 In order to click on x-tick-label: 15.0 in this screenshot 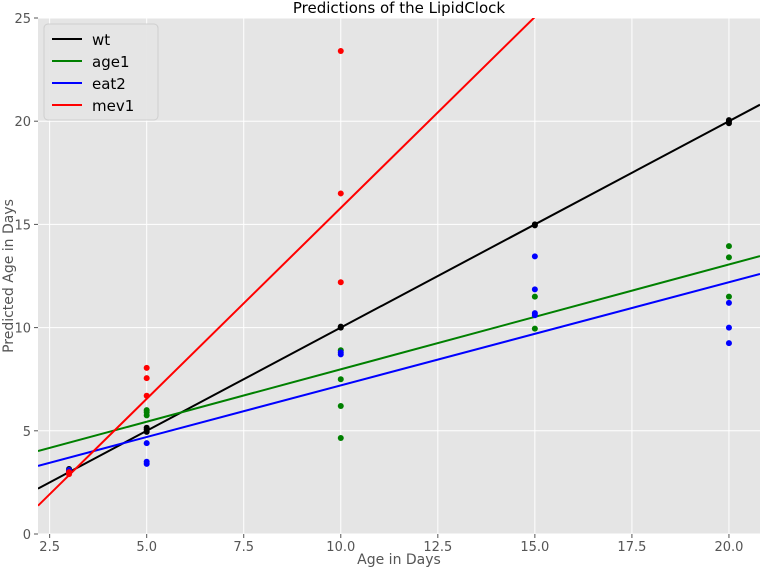, I will do `click(534, 547)`.